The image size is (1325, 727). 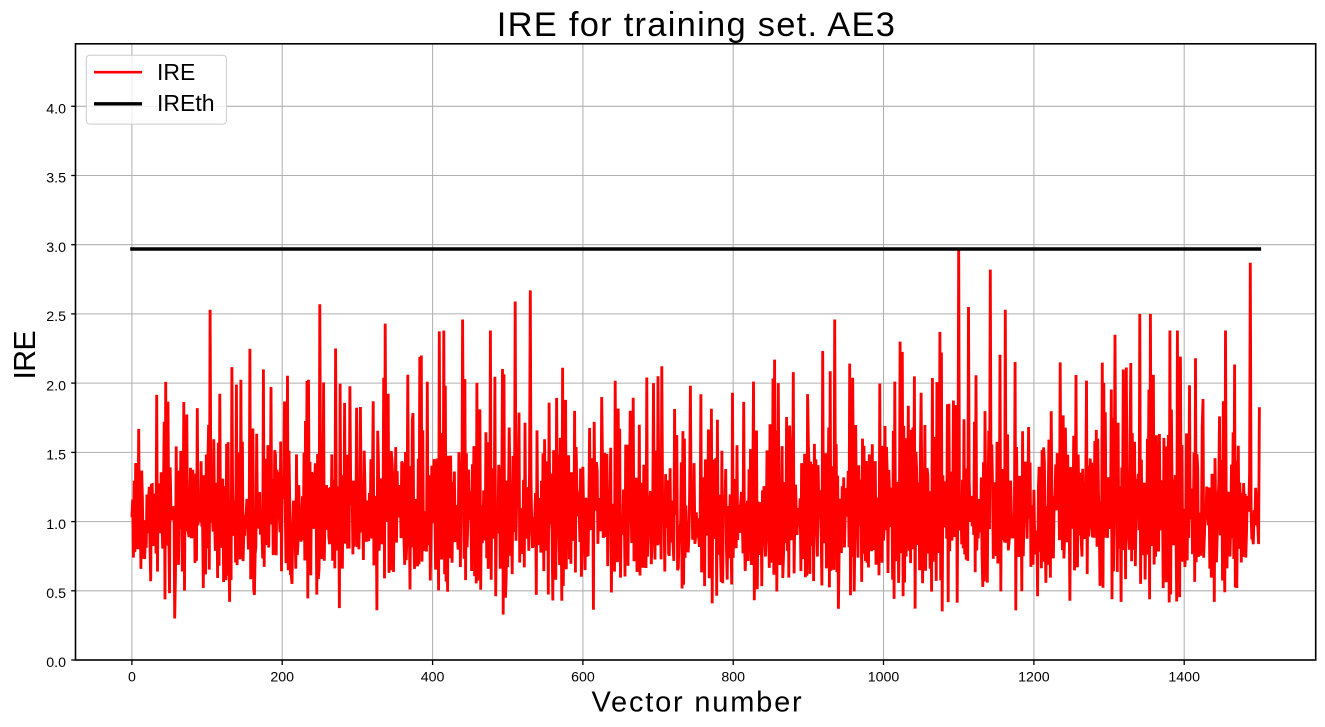 What do you see at coordinates (56, 525) in the screenshot?
I see `svg-text: 1.0` at bounding box center [56, 525].